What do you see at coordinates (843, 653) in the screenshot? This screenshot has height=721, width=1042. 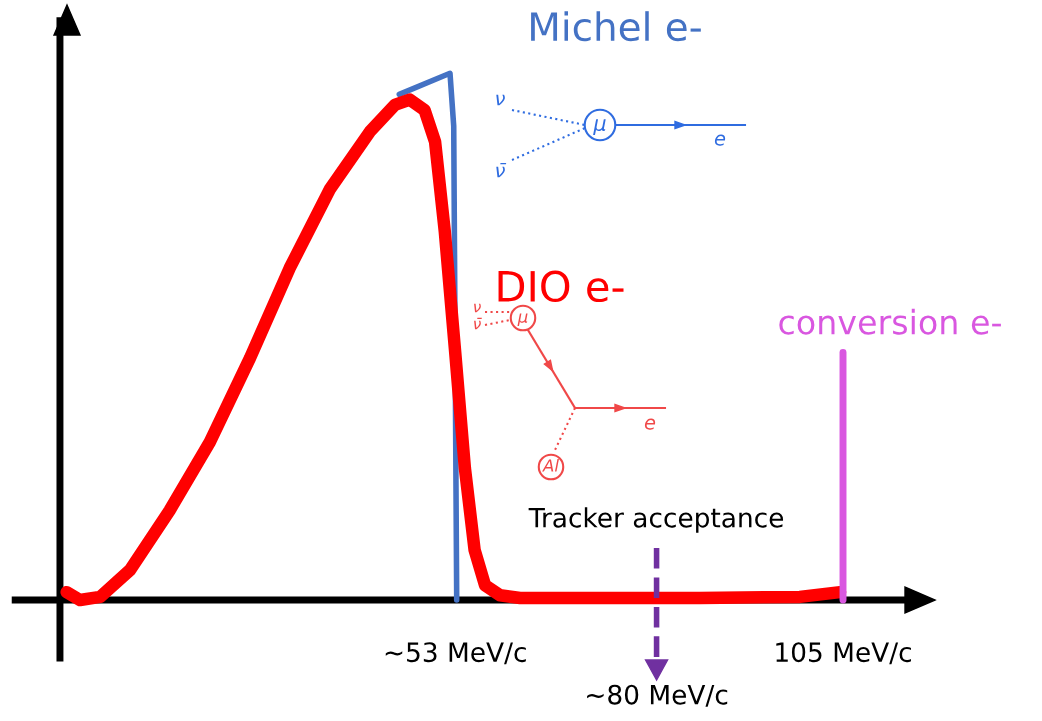 I see `x-tick-label: 105 MeV/c` at bounding box center [843, 653].